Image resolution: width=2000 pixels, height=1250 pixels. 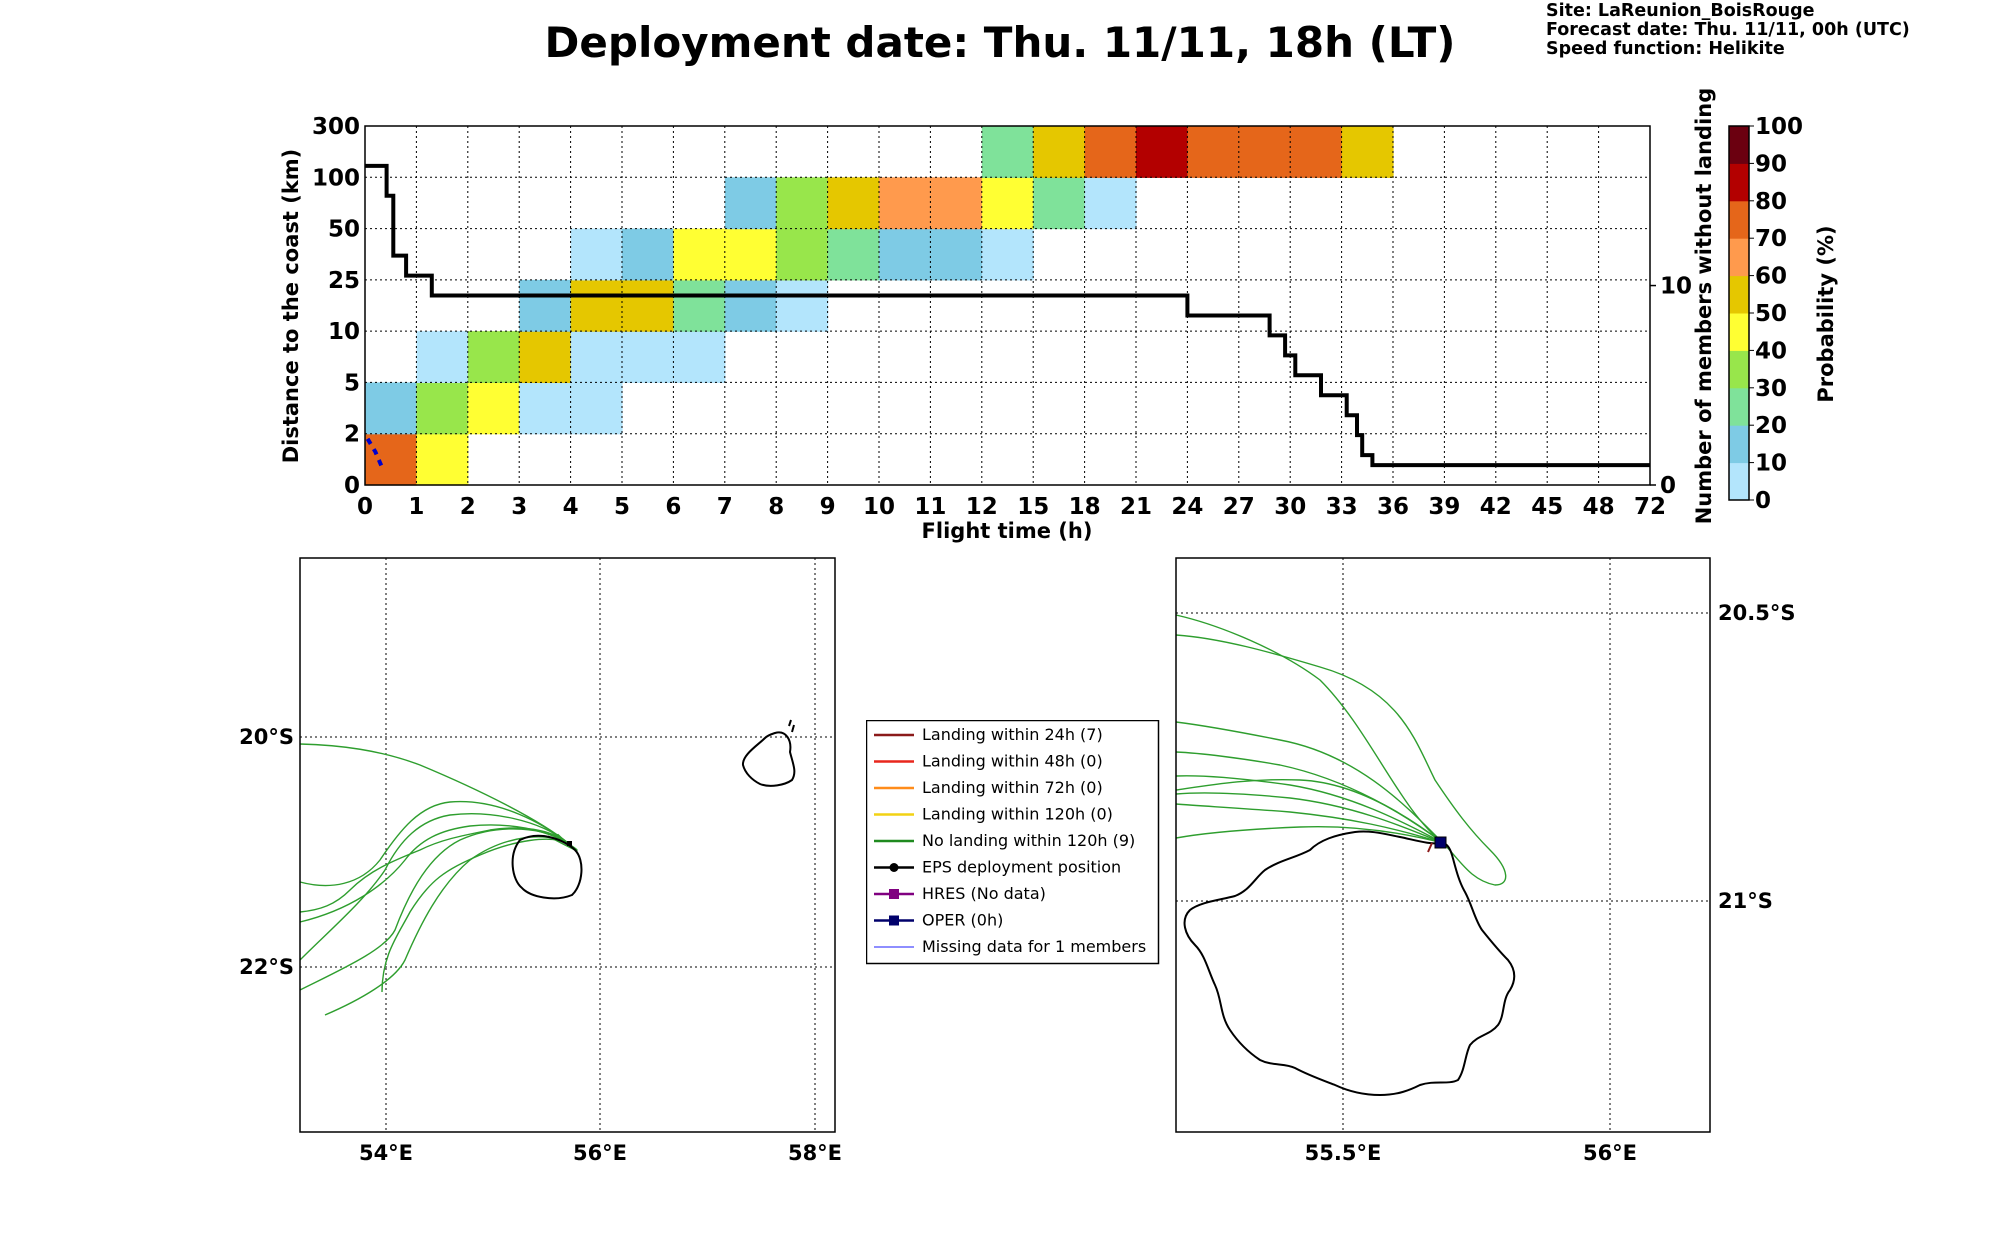 What do you see at coordinates (1756, 613) in the screenshot?
I see `lat-tick-label: 20.5°S` at bounding box center [1756, 613].